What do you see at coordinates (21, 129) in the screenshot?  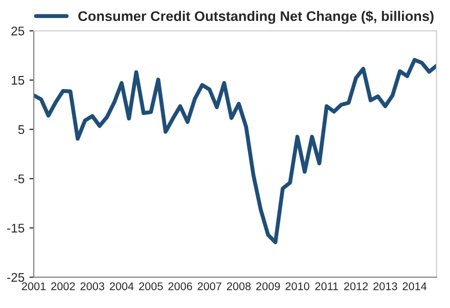 I see `y-tick-label: 5` at bounding box center [21, 129].